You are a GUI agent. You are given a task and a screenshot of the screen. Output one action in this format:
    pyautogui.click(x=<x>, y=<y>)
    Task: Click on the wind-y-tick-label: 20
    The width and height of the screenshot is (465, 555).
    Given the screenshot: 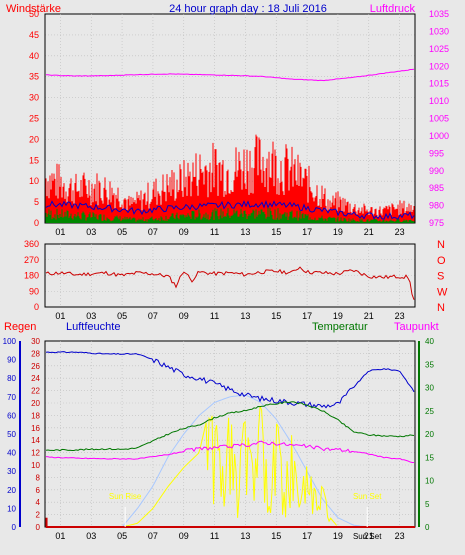 What is the action you would take?
    pyautogui.click(x=34, y=139)
    